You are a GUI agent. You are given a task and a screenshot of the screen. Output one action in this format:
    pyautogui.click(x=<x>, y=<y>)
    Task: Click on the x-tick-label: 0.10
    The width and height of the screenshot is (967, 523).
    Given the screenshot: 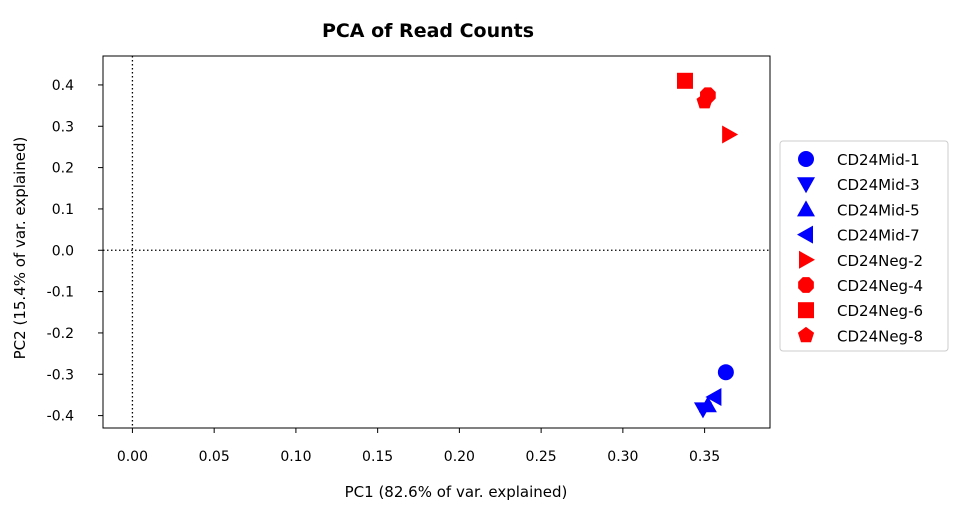 What is the action you would take?
    pyautogui.click(x=295, y=457)
    